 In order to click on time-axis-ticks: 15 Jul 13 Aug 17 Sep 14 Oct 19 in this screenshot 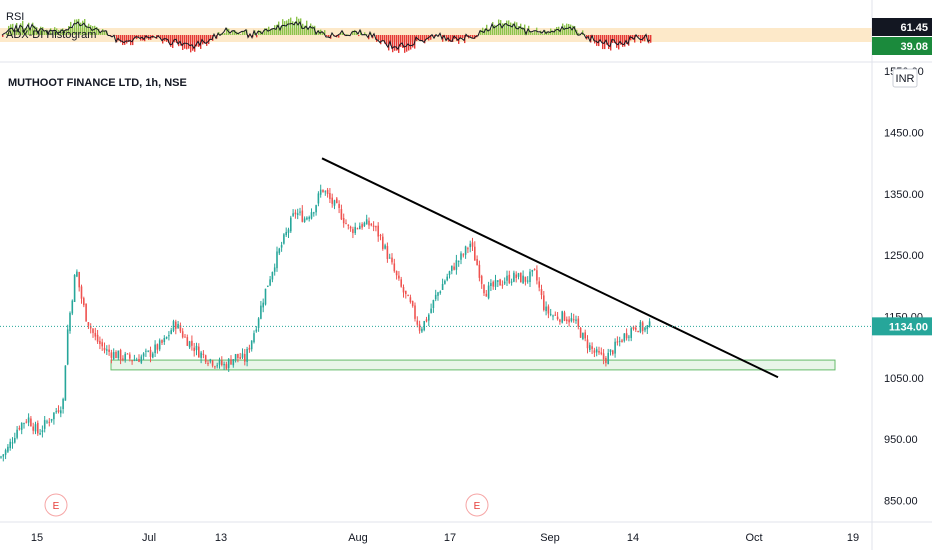, I will do `click(445, 538)`.